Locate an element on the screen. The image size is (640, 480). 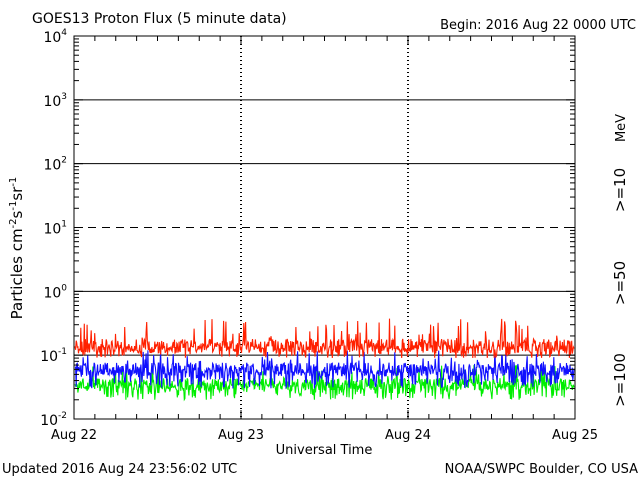
updated-timestamp: Updated 2016 Aug 24 23:56:02 UTC is located at coordinates (119, 469).